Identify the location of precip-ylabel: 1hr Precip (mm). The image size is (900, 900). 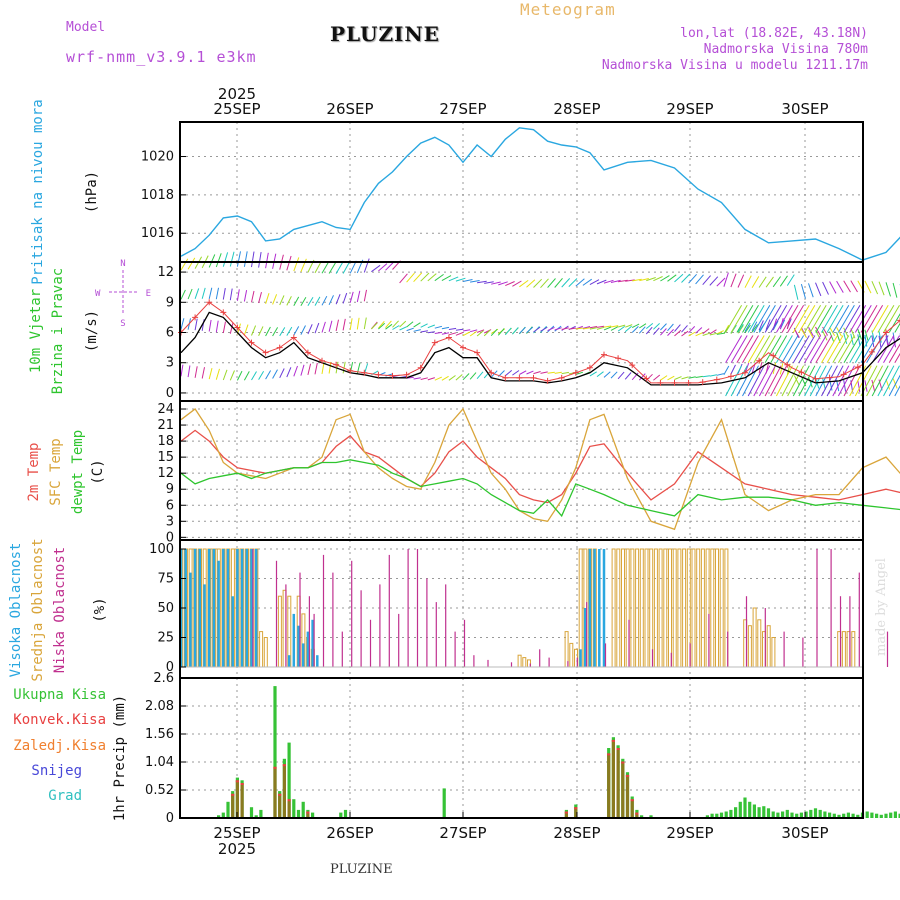
(120, 758).